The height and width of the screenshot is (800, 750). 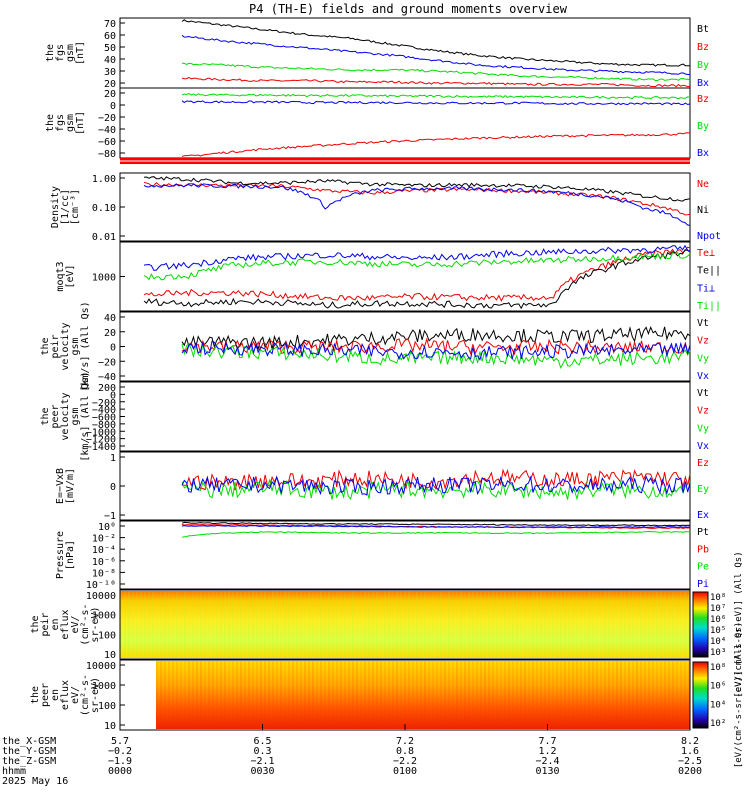 What do you see at coordinates (101, 585) in the screenshot?
I see `panel-8-ytick-label: 10⁻¹⁰` at bounding box center [101, 585].